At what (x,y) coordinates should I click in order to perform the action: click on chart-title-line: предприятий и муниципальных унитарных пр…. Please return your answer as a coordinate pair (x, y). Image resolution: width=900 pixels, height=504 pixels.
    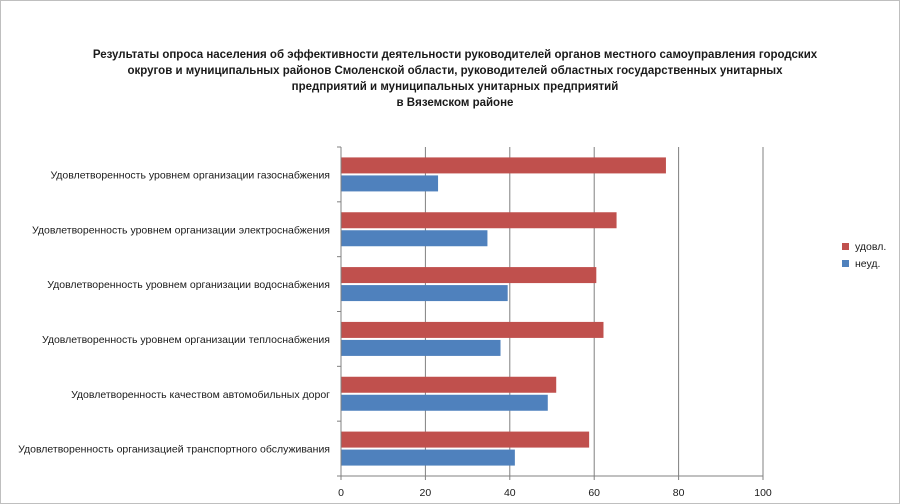
    Looking at the image, I should click on (455, 87).